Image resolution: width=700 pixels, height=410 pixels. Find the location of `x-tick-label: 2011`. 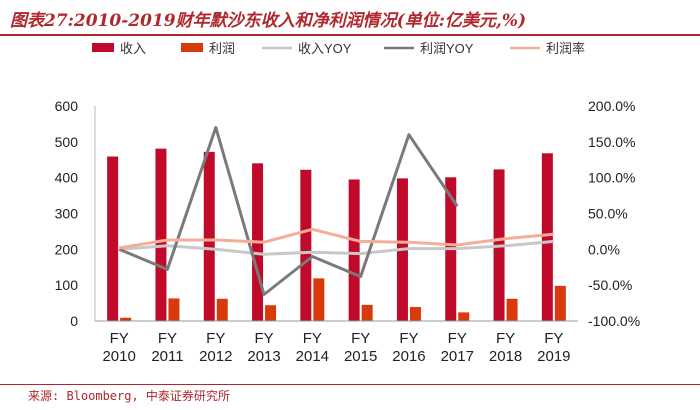

x-tick-label: 2011 is located at coordinates (167, 356).